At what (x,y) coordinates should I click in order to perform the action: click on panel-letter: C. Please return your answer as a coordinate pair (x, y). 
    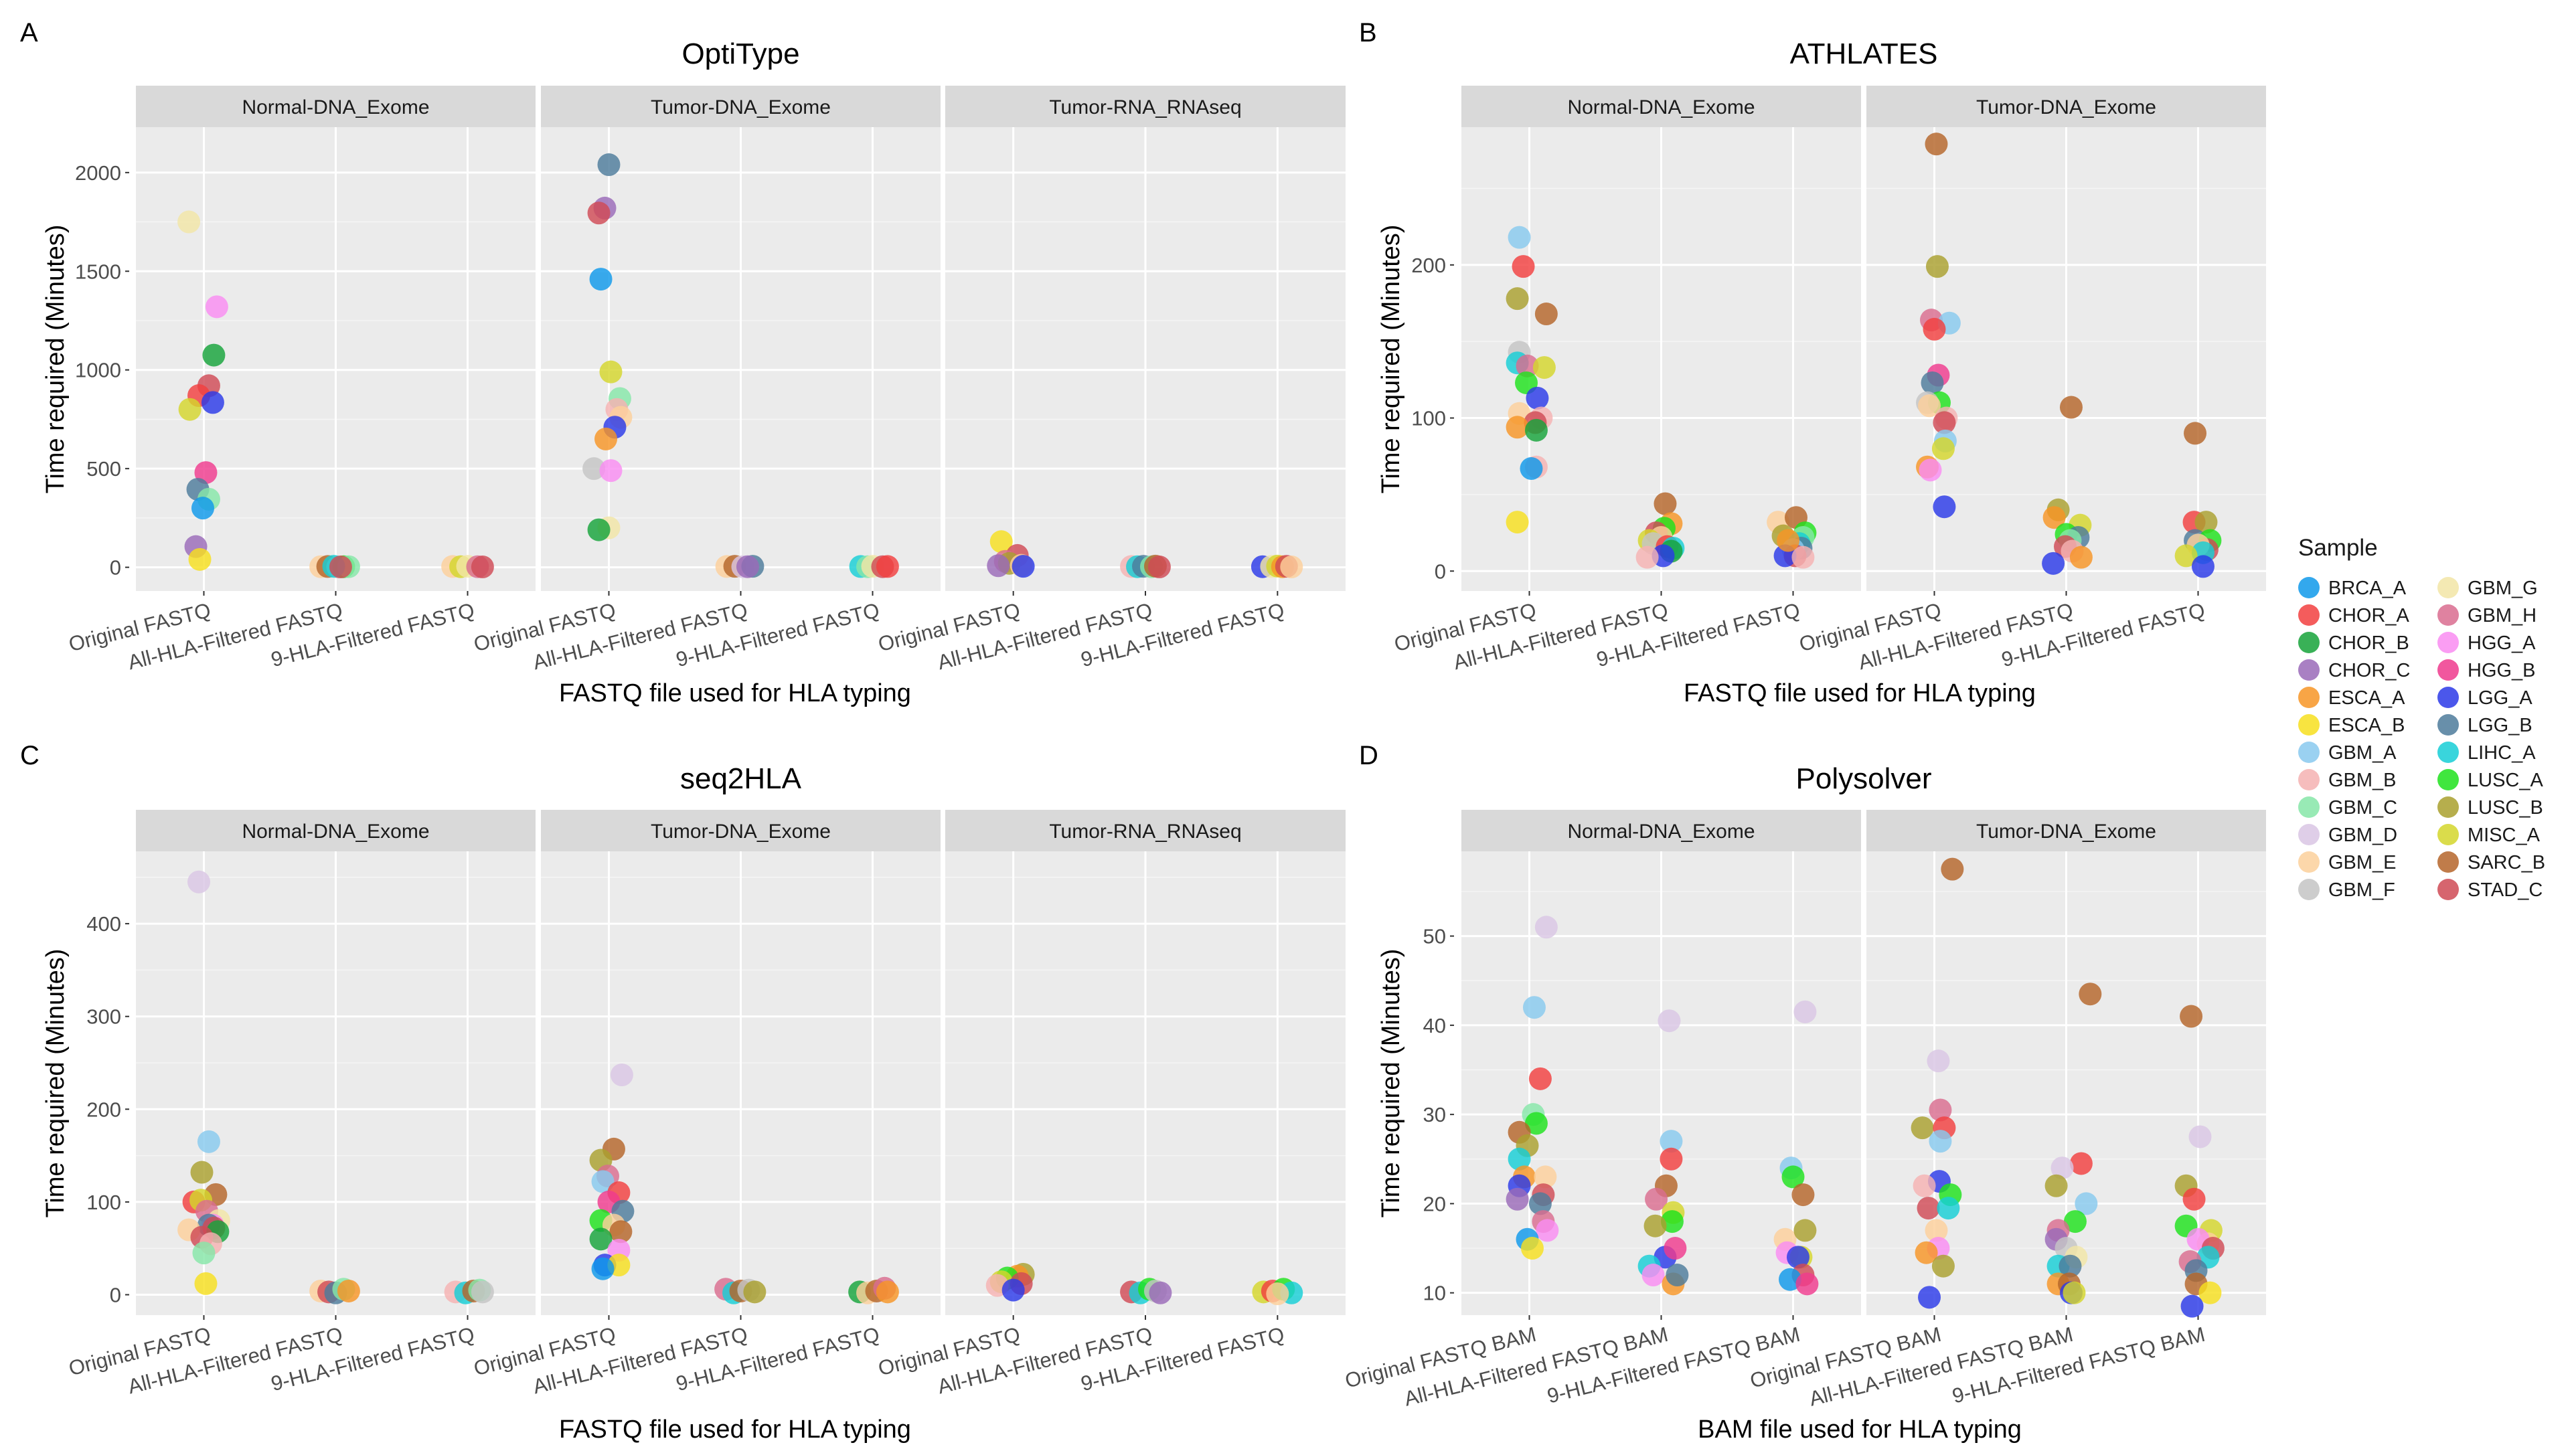
    Looking at the image, I should click on (30, 755).